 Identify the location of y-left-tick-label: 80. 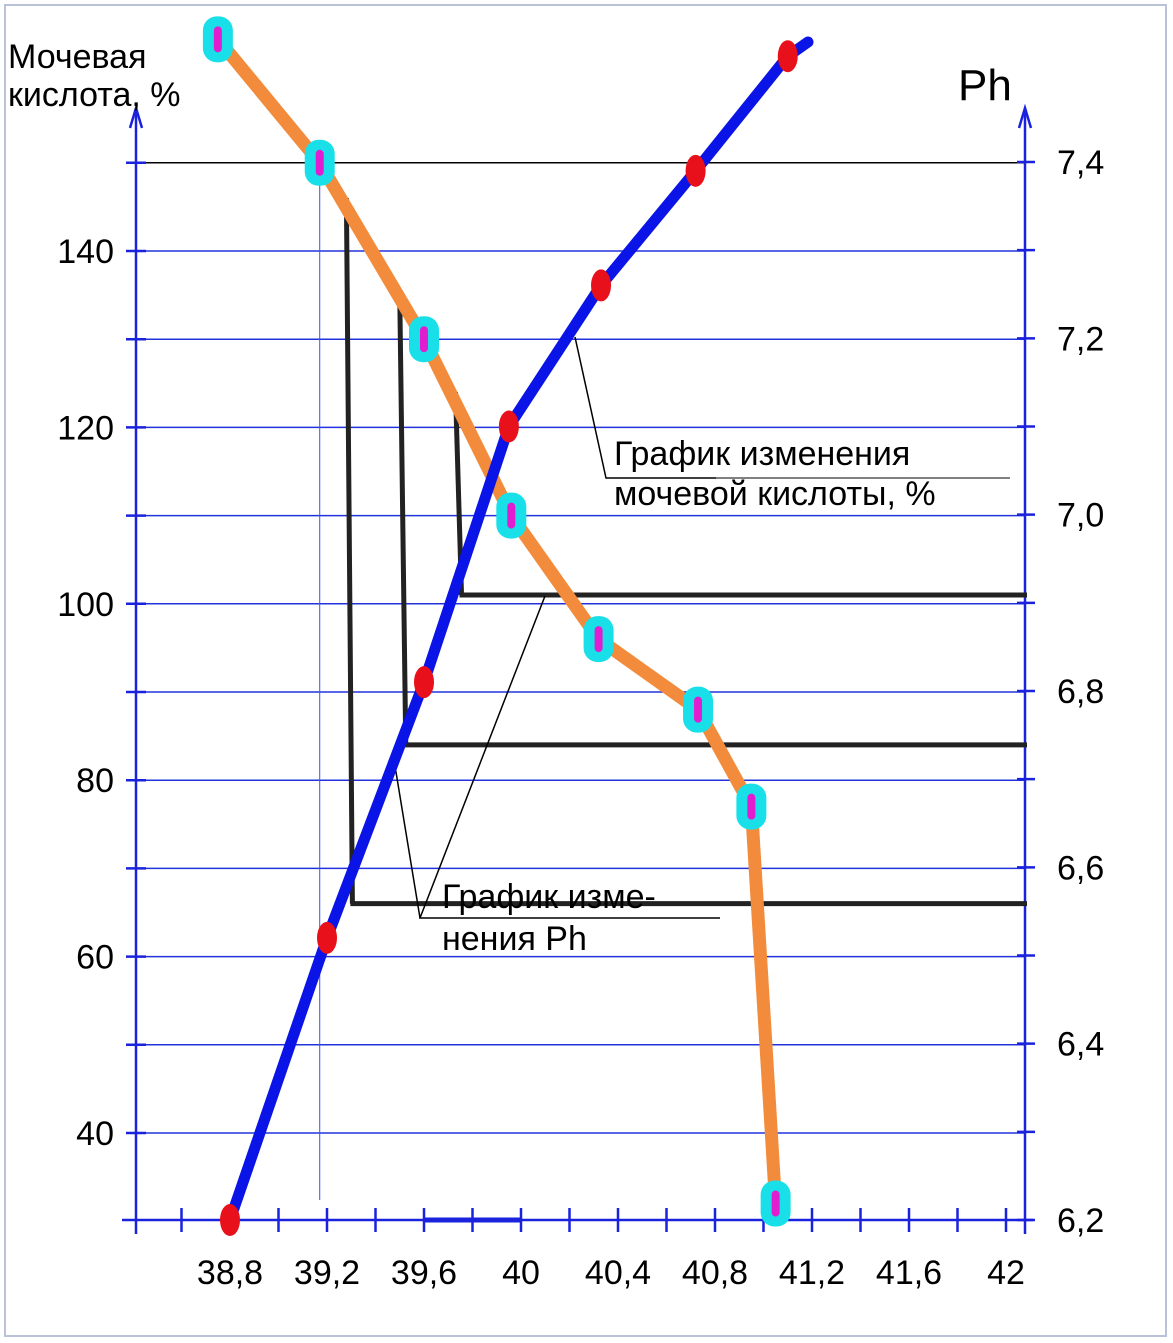
(95, 781).